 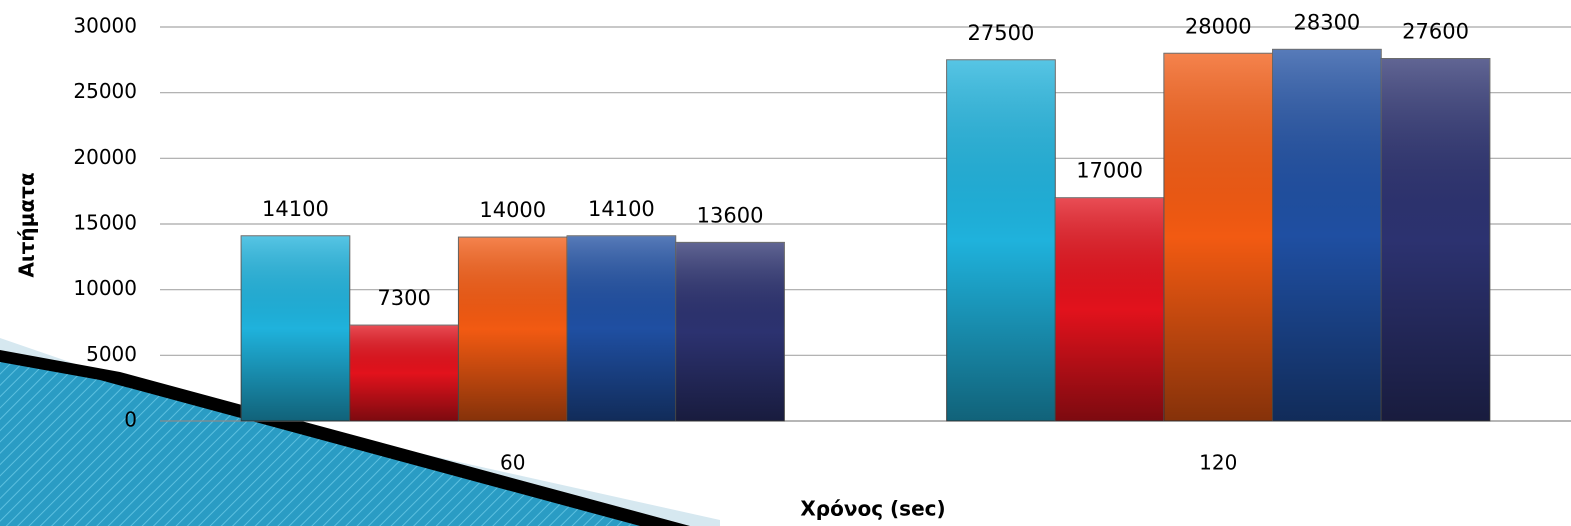 What do you see at coordinates (111, 354) in the screenshot?
I see `y-tick-label: 5000` at bounding box center [111, 354].